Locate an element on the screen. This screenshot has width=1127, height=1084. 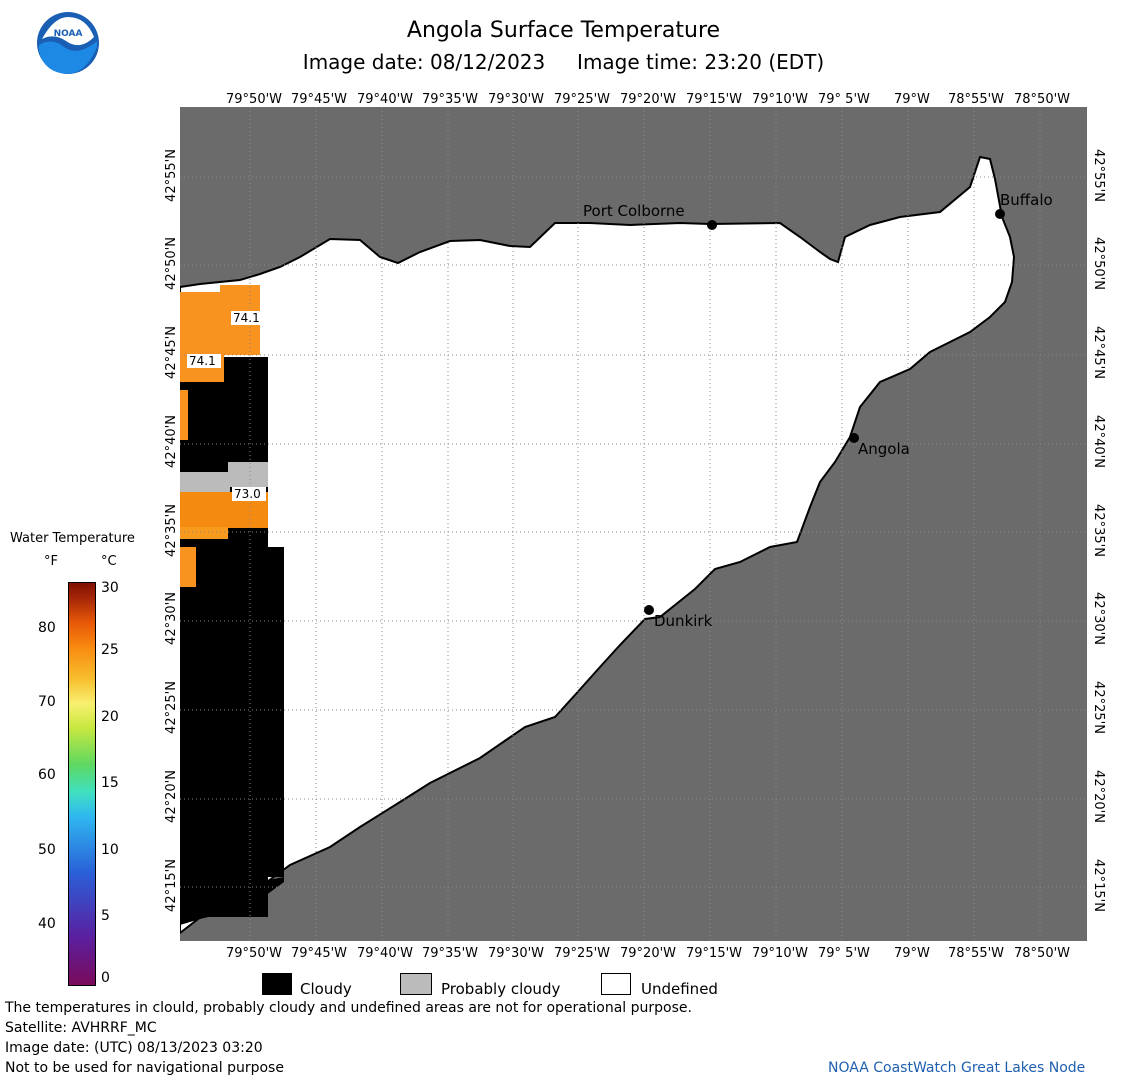
lat-label-right: 42°55'N is located at coordinates (1098, 175).